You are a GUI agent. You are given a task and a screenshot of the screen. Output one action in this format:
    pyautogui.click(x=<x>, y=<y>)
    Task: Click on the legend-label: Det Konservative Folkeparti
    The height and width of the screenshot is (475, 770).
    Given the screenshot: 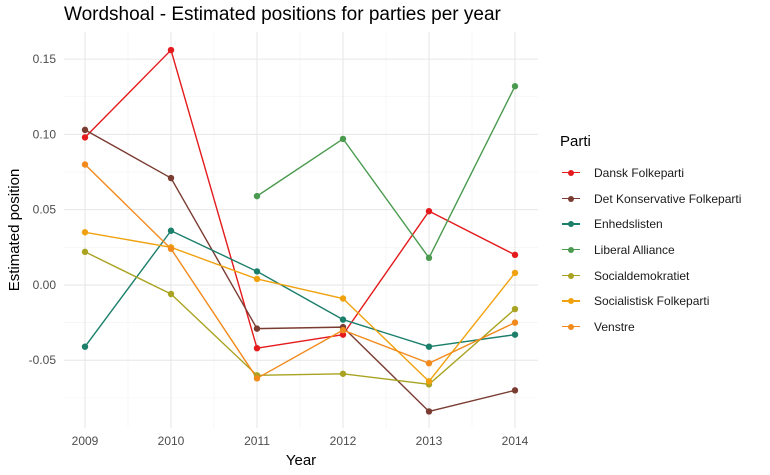 What is the action you would take?
    pyautogui.click(x=668, y=198)
    